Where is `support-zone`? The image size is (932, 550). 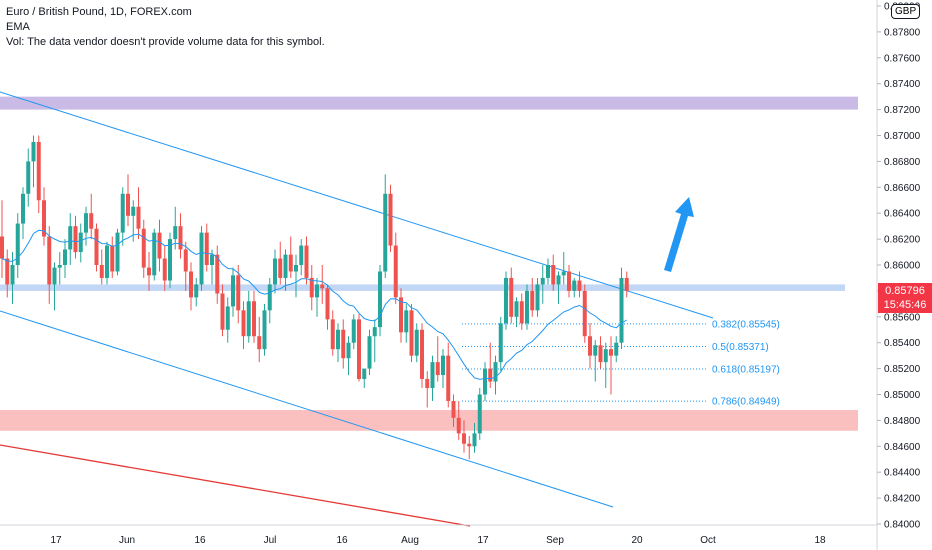
support-zone is located at coordinates (429, 420).